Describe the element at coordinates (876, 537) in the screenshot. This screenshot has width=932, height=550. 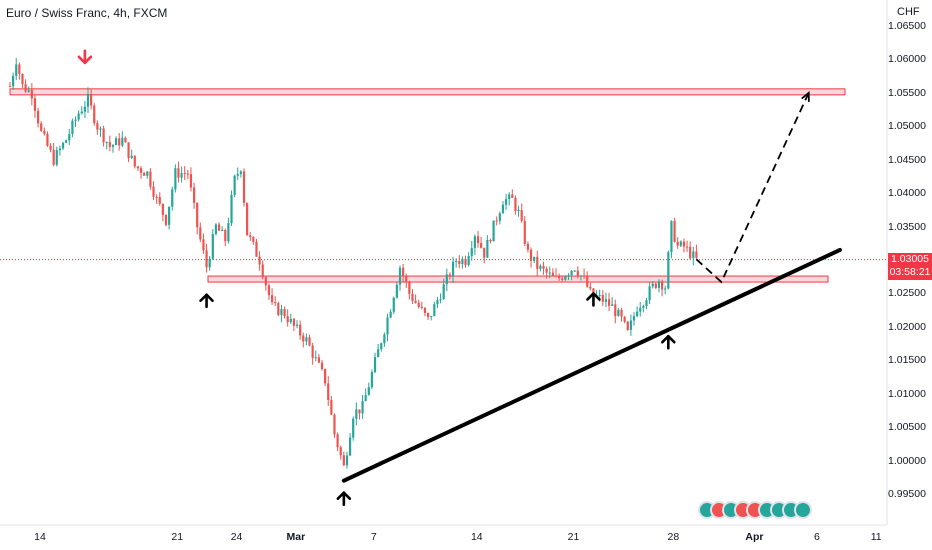
I see `time-tick-label: 11` at that location.